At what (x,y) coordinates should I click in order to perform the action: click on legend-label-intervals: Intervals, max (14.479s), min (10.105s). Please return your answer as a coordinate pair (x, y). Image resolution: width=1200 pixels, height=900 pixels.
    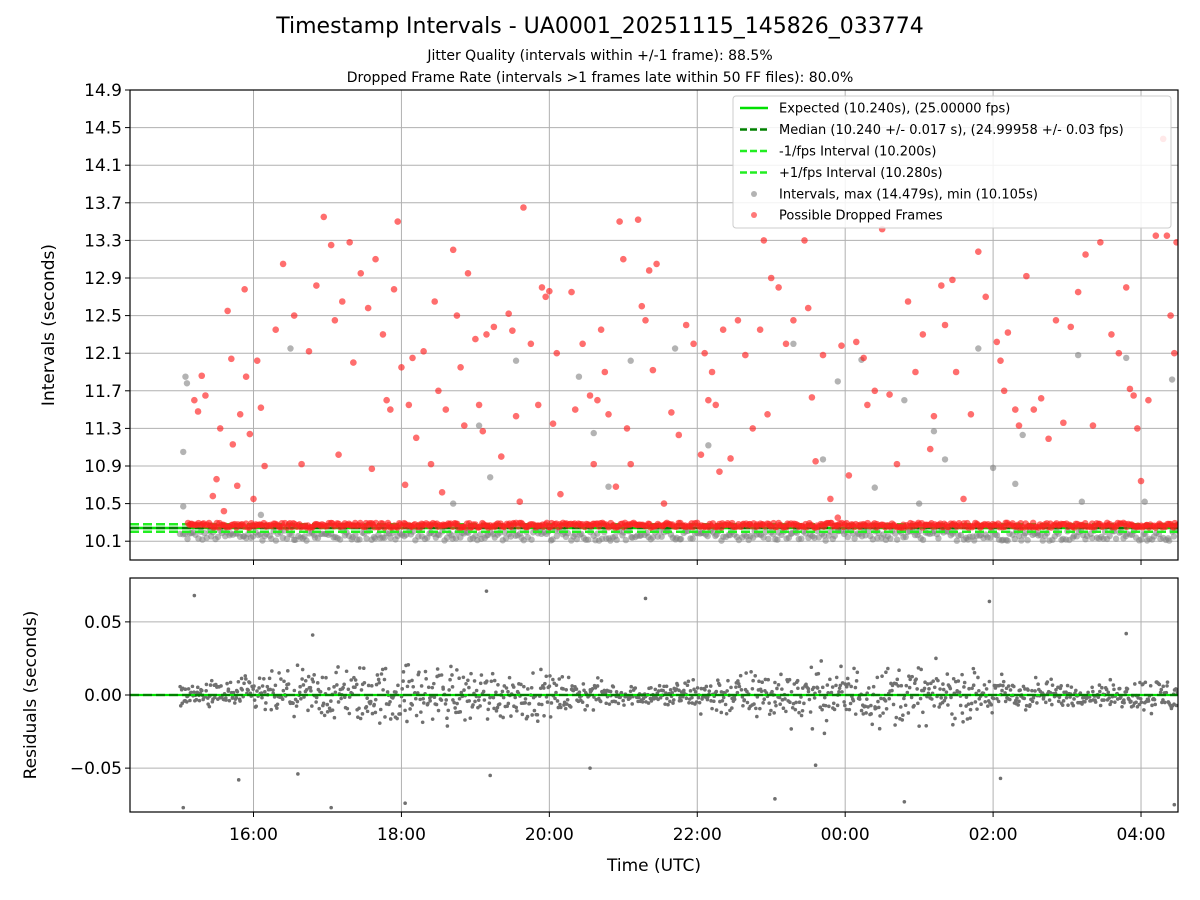
    Looking at the image, I should click on (908, 195).